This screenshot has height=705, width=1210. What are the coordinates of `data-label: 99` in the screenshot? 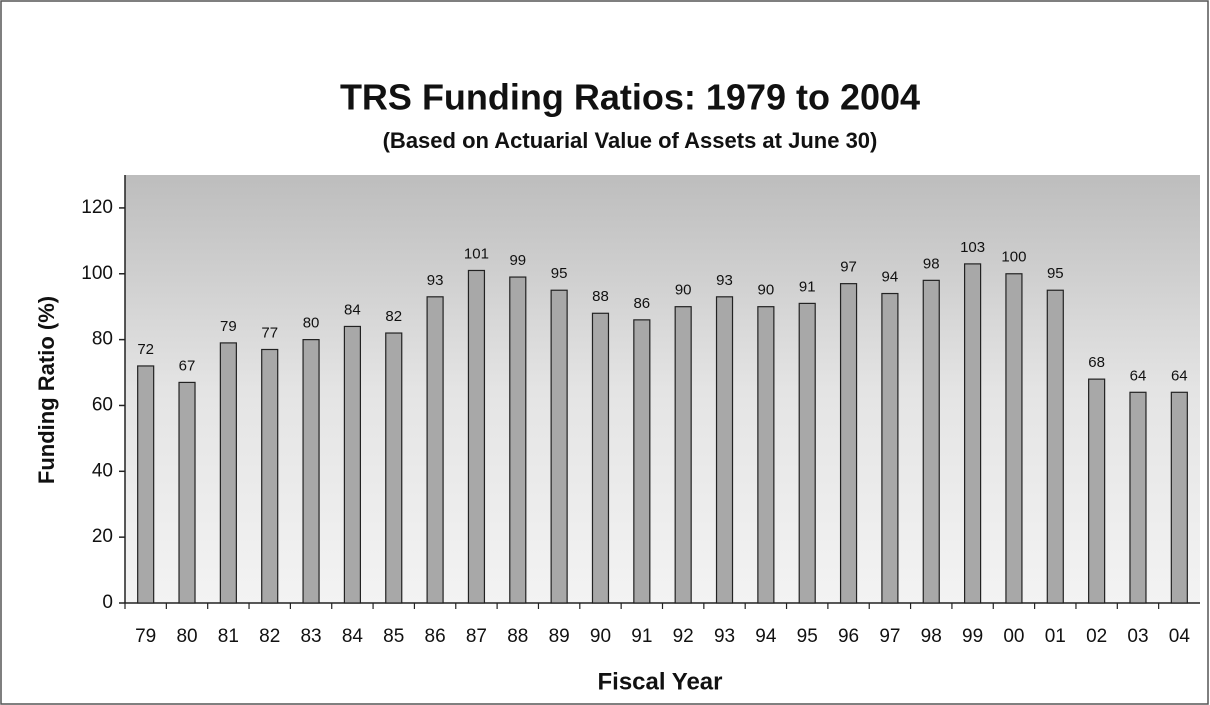 It's located at (517, 260).